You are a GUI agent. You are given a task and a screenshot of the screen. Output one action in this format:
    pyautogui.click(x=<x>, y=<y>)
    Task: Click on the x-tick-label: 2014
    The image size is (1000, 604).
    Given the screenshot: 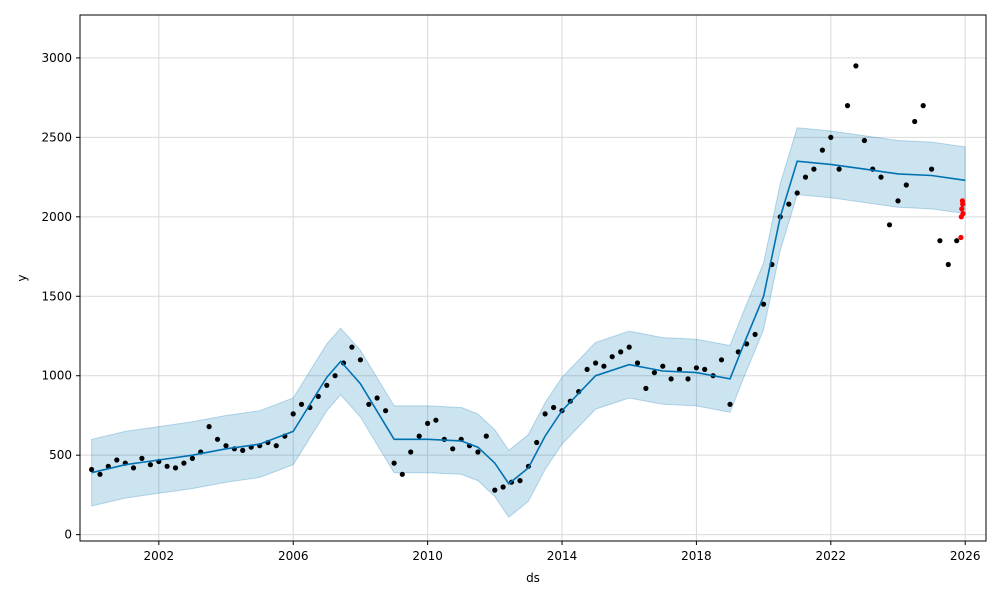 What is the action you would take?
    pyautogui.click(x=562, y=556)
    